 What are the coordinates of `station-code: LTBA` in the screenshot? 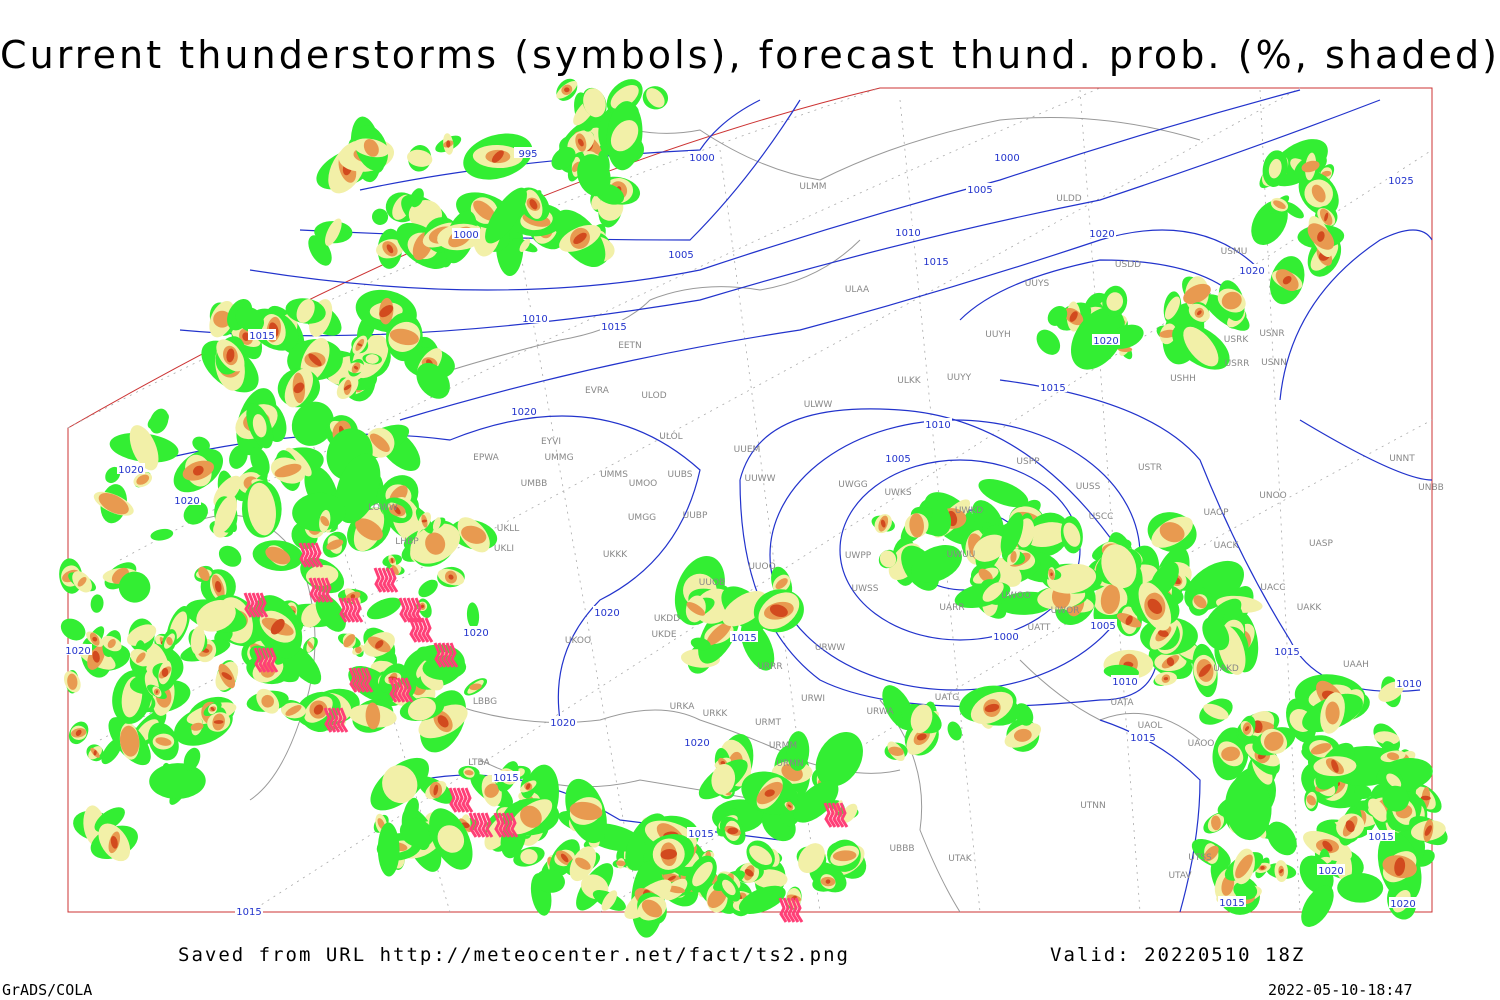 It's located at (479, 763).